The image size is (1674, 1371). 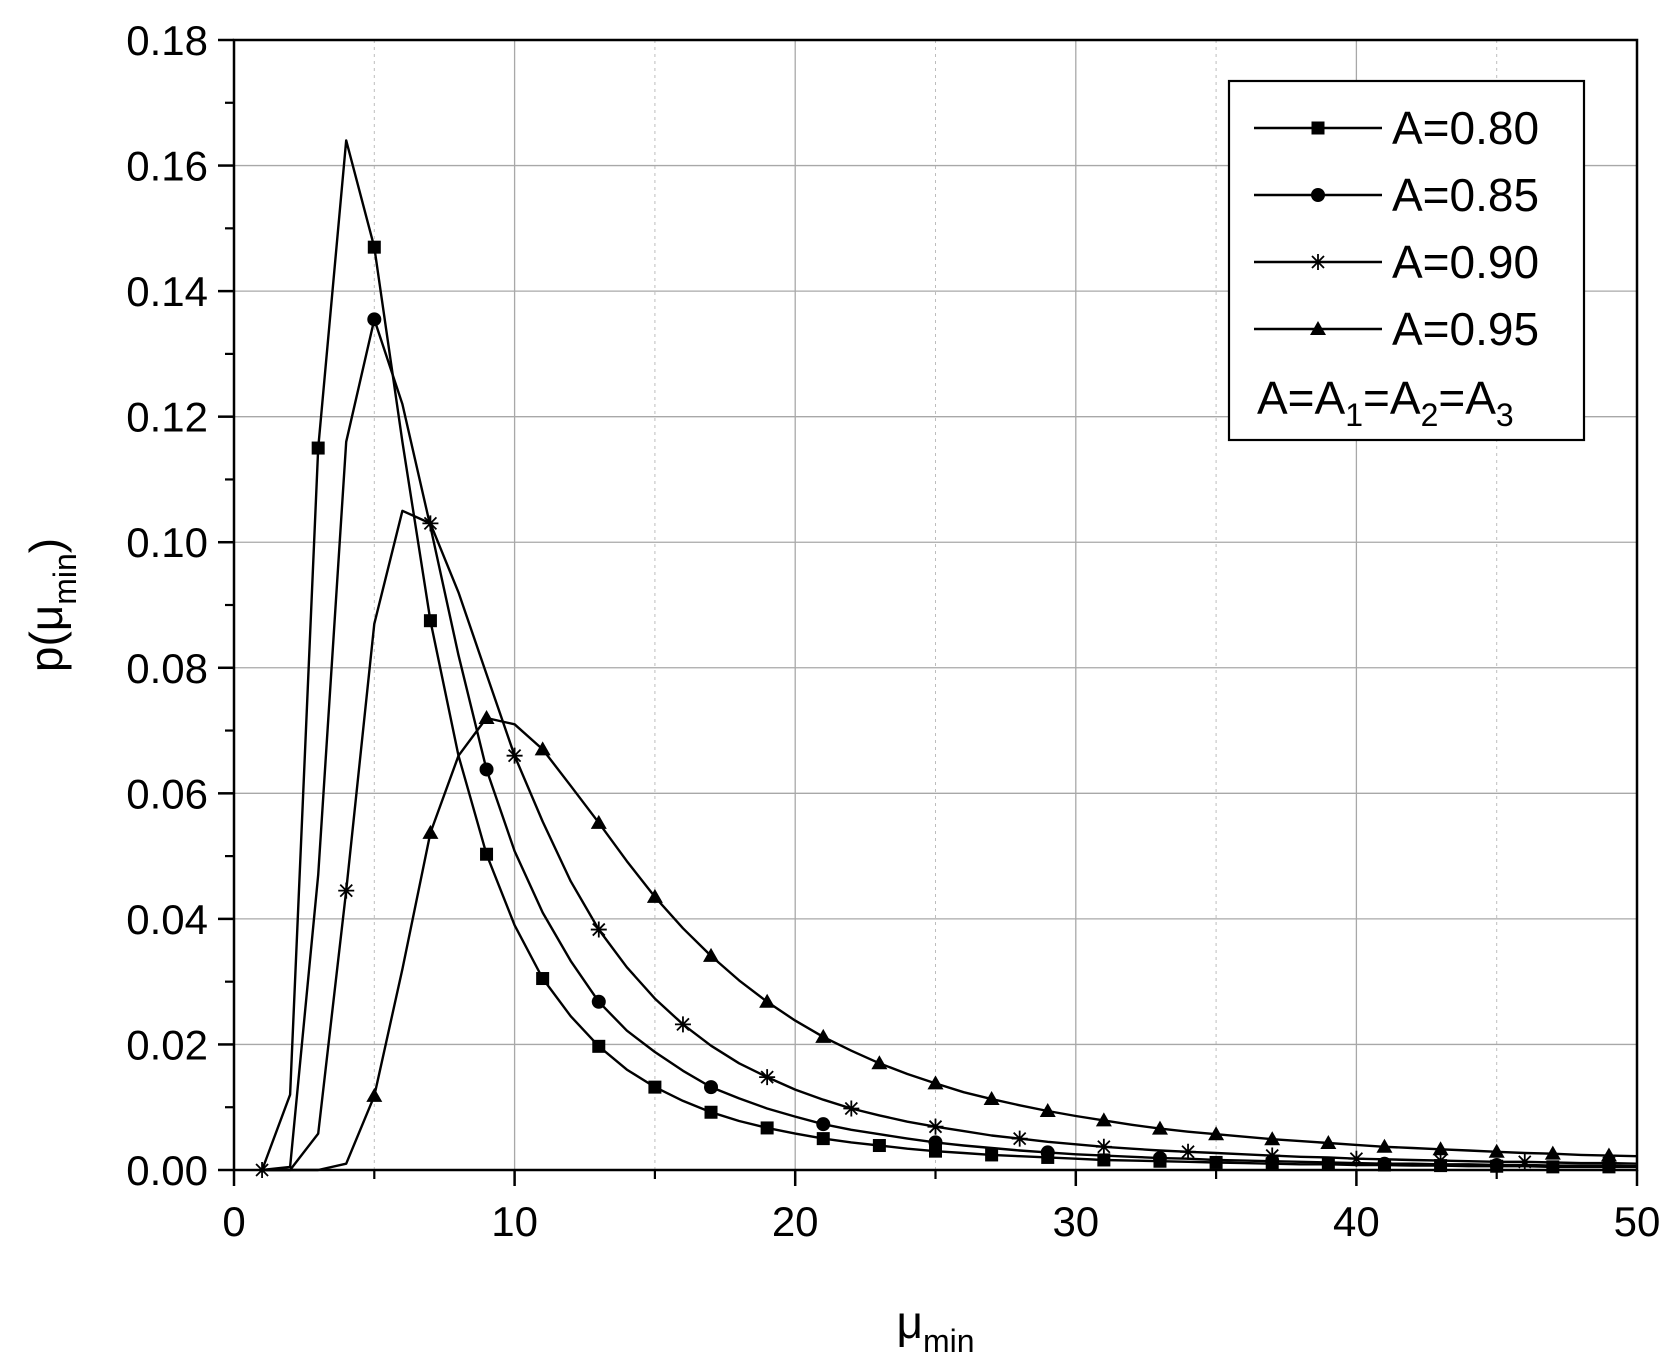 I want to click on x-tick-label: 30, so click(x=1075, y=1221).